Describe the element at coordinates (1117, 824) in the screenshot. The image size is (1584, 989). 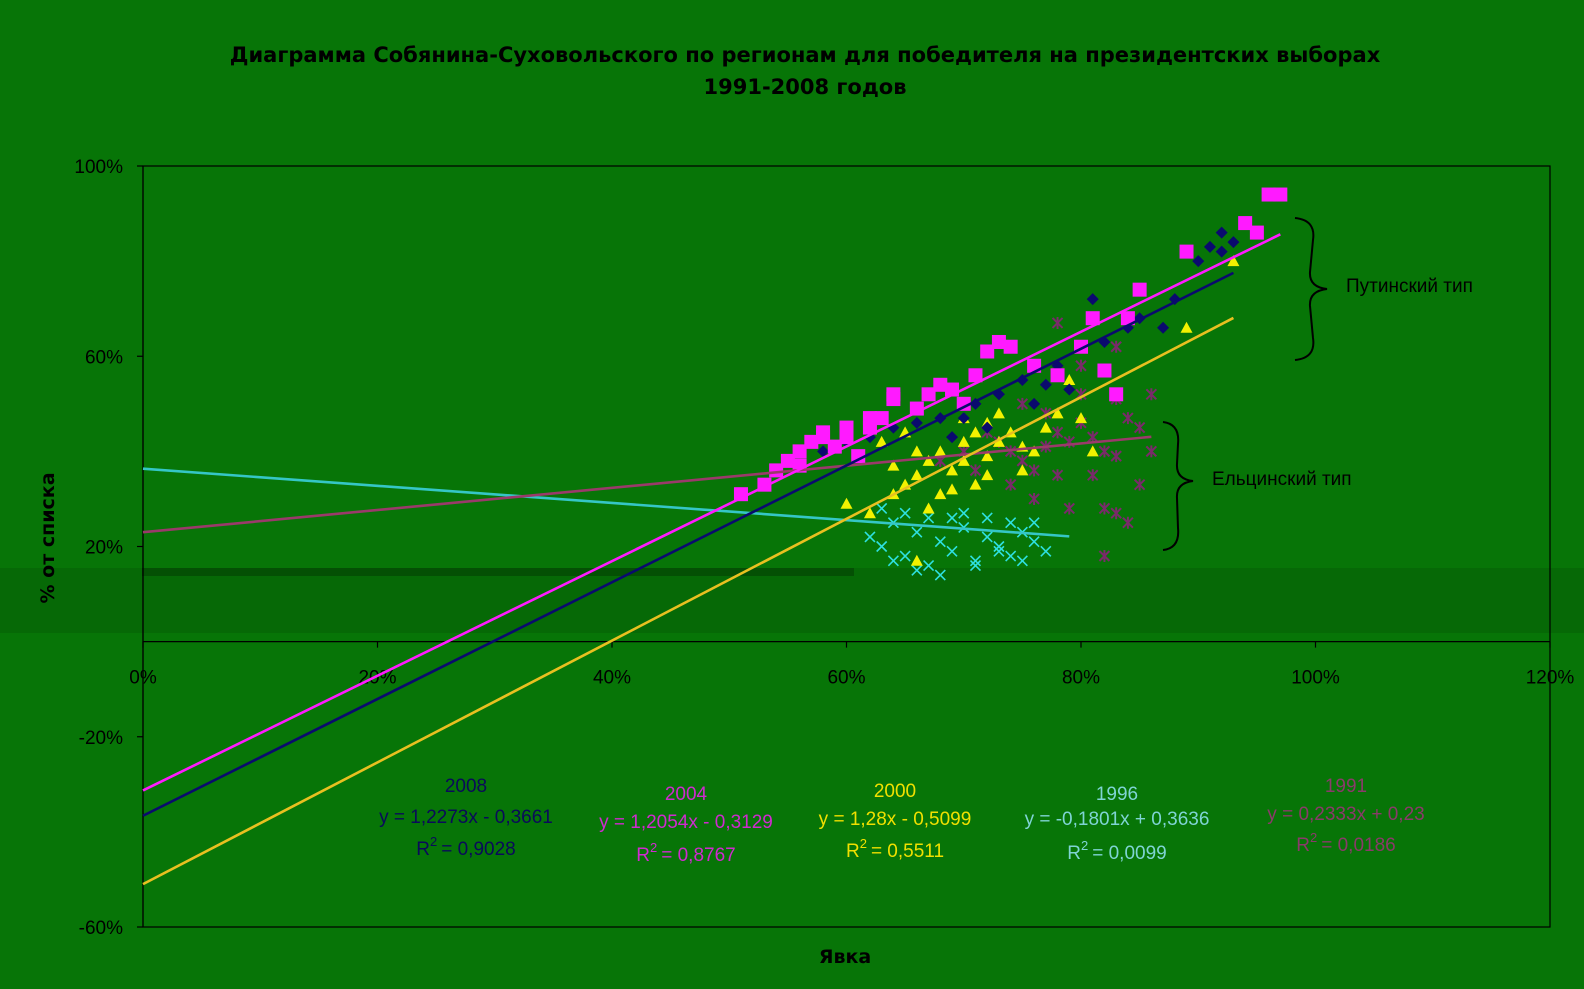
I see `equation-1996: 1996 y = -0,1801x + 0,3636 R2 = 0,0099` at that location.